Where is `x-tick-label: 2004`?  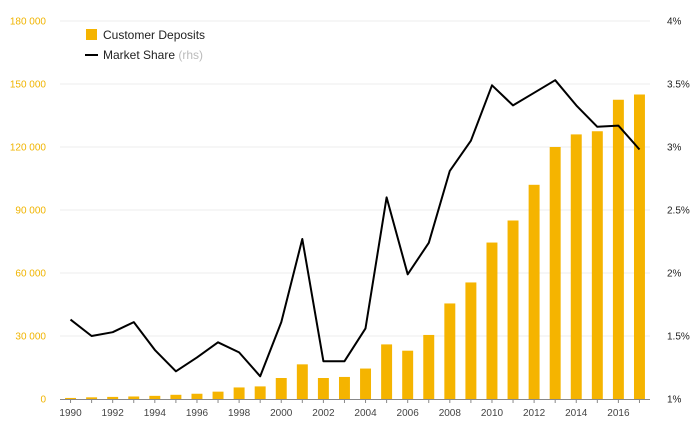 x-tick-label: 2004 is located at coordinates (365, 413).